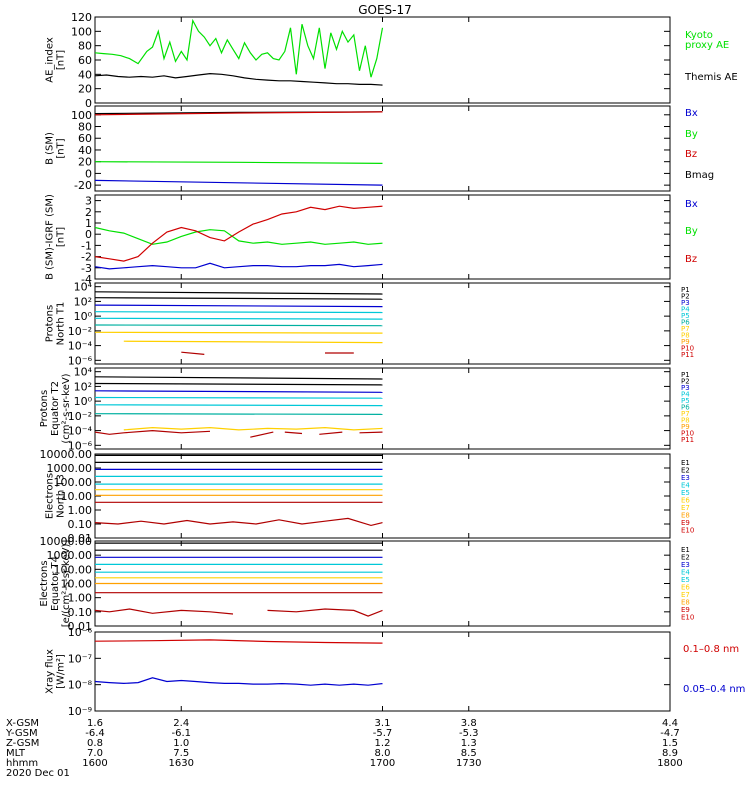 Image resolution: width=750 pixels, height=804 pixels. I want to click on y-tick-label: 10.00, so click(77, 584).